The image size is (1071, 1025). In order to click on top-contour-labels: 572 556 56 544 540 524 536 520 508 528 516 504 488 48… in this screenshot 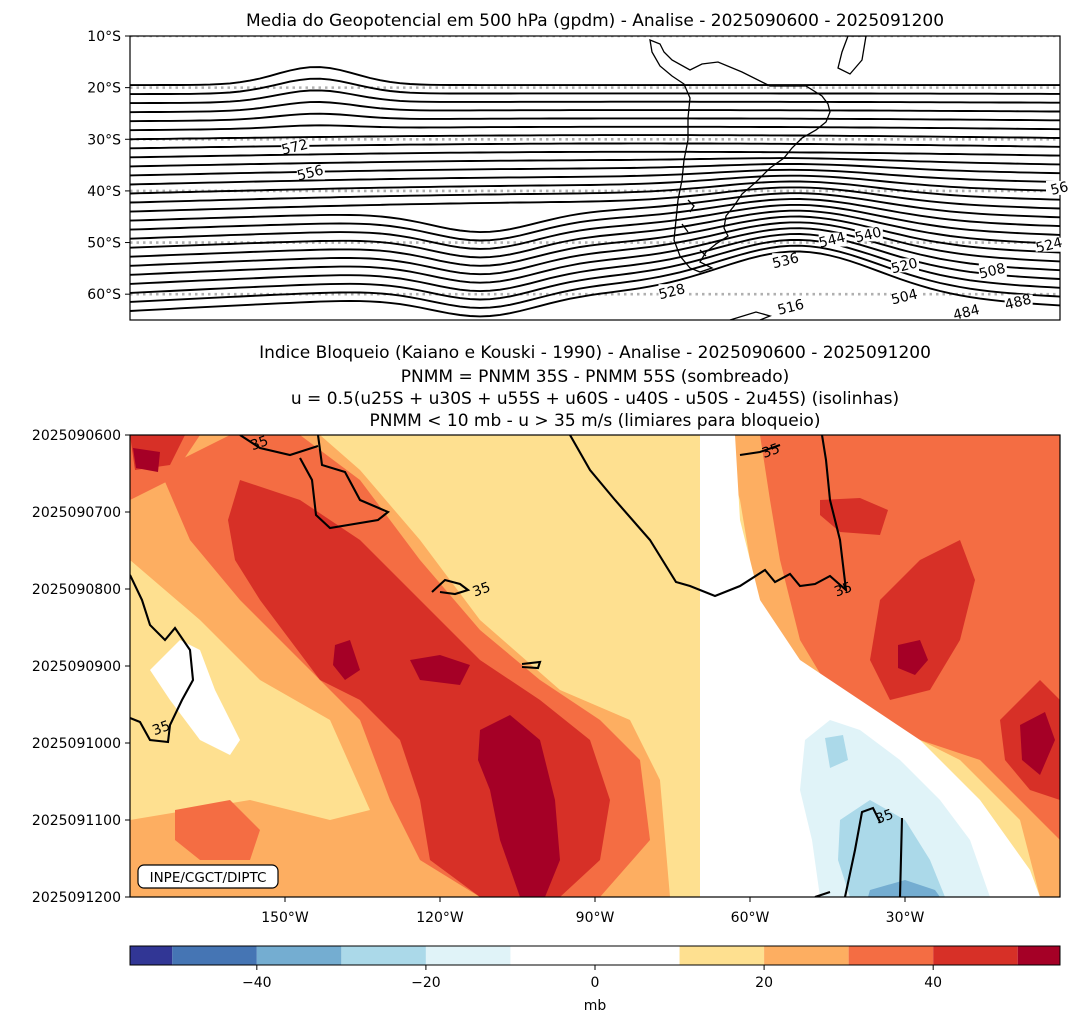, I will do `click(675, 230)`.